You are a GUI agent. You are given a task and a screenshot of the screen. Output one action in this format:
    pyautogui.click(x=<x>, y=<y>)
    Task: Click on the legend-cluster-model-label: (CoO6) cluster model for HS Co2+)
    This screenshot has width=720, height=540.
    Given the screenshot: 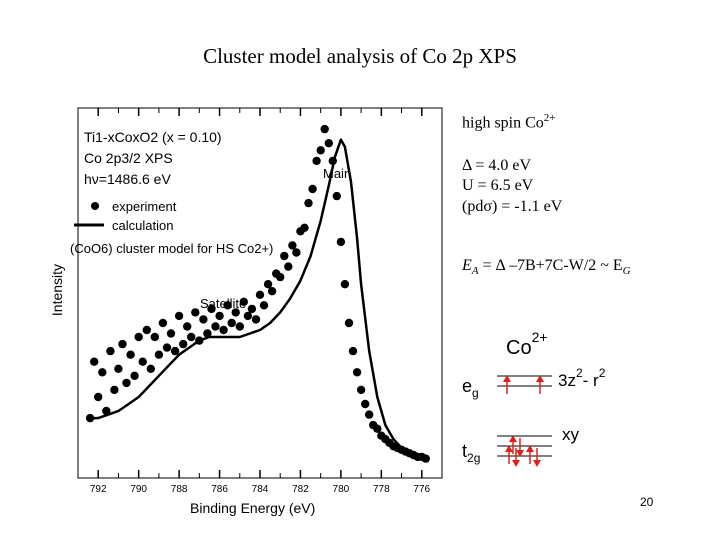 What is the action you would take?
    pyautogui.click(x=171, y=248)
    